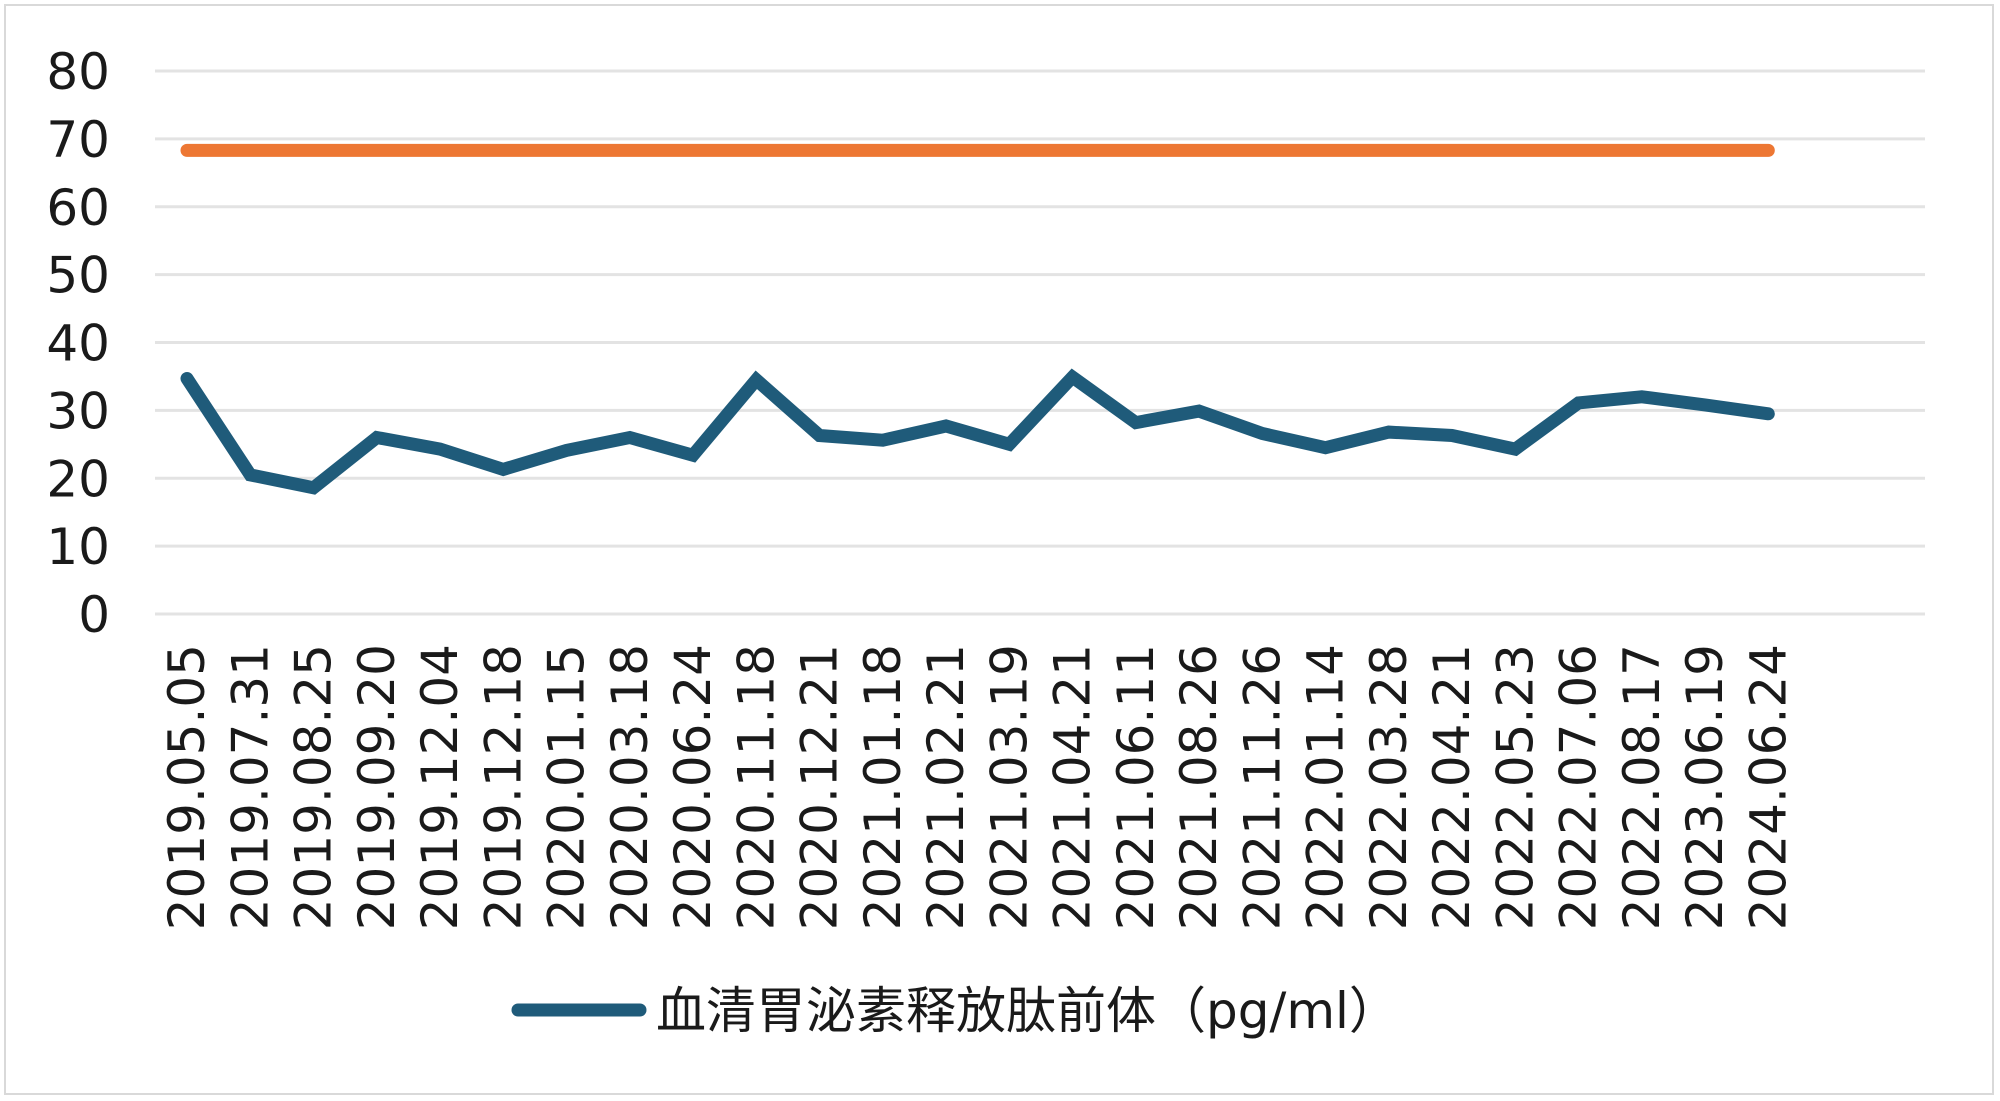 Image resolution: width=2000 pixels, height=1101 pixels. I want to click on legend: 血清胃泌素释放肽前体（pg/ml）, so click(955, 1011).